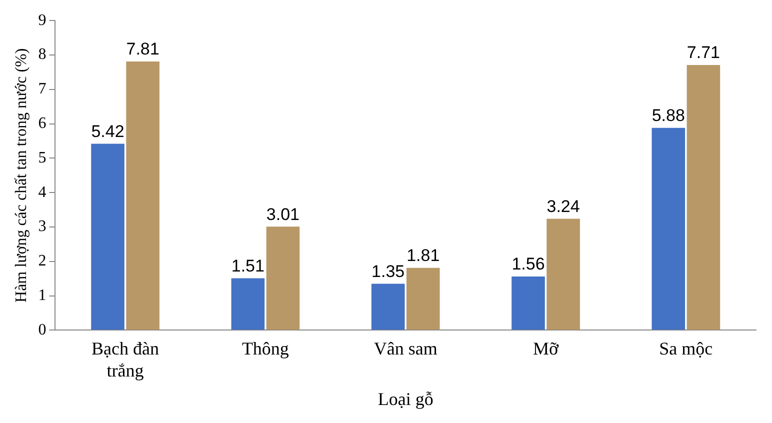  Describe the element at coordinates (42, 157) in the screenshot. I see `y-tick-label: 5` at that location.